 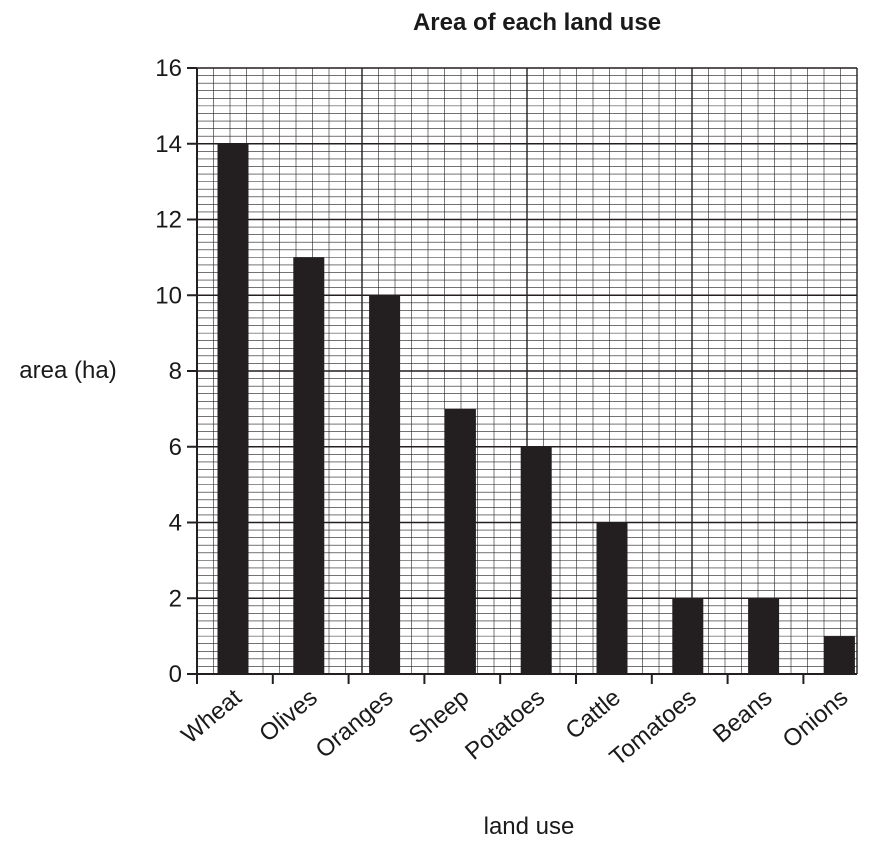 What do you see at coordinates (168, 220) in the screenshot?
I see `y-tick-label: 12` at bounding box center [168, 220].